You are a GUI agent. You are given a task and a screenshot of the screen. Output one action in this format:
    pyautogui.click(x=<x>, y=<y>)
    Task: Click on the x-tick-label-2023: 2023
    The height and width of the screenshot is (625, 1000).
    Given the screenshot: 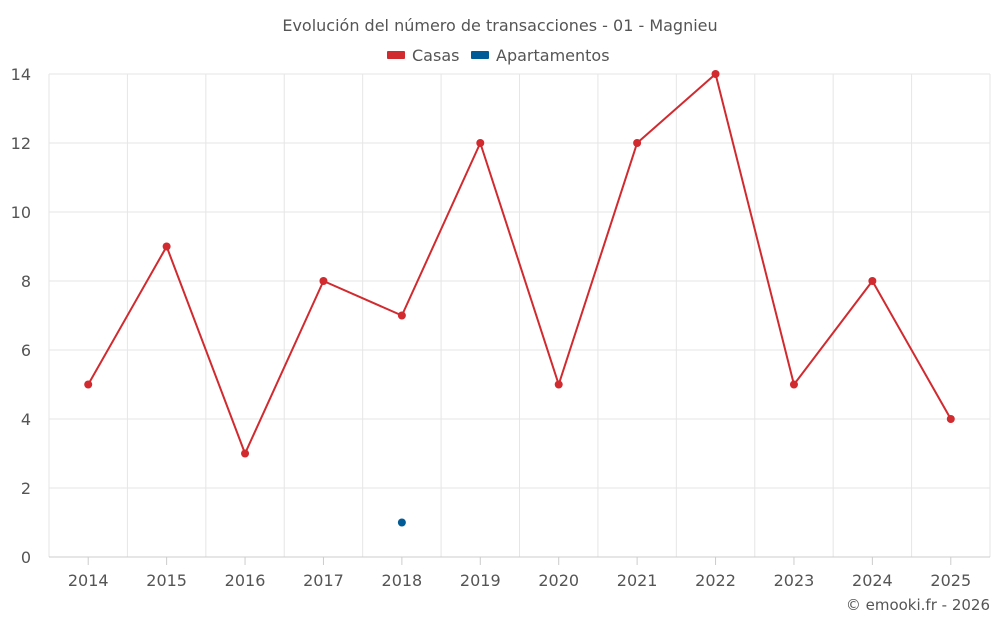 What is the action you would take?
    pyautogui.click(x=794, y=580)
    